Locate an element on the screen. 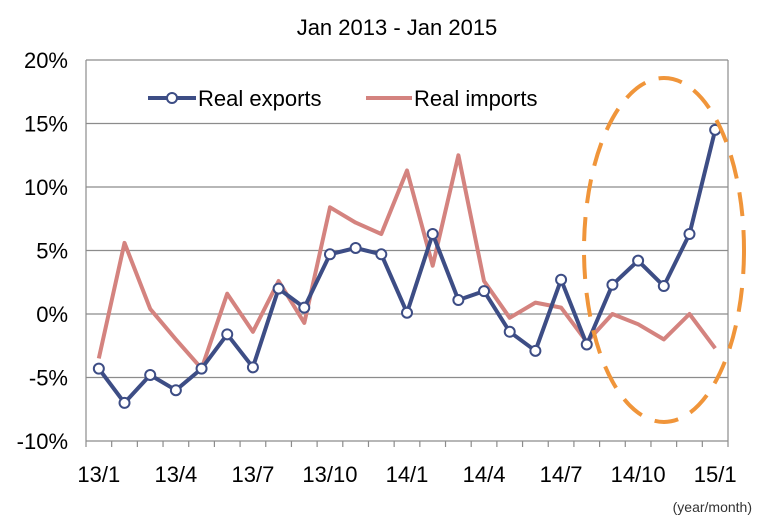  x-tick-label: 15/1 is located at coordinates (715, 474).